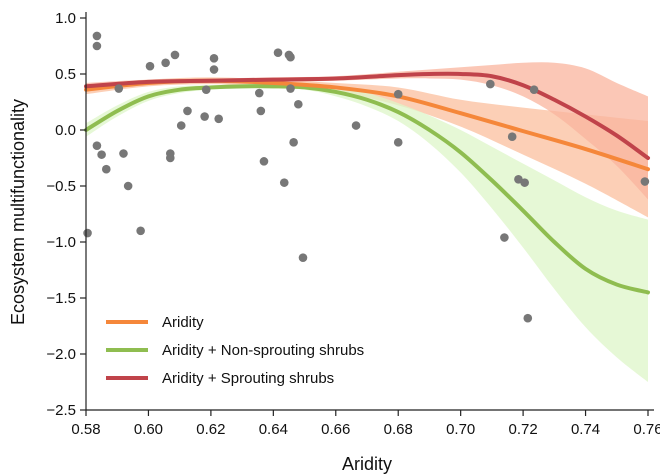  Describe the element at coordinates (273, 429) in the screenshot. I see `x-tick-label: 0.64` at that location.